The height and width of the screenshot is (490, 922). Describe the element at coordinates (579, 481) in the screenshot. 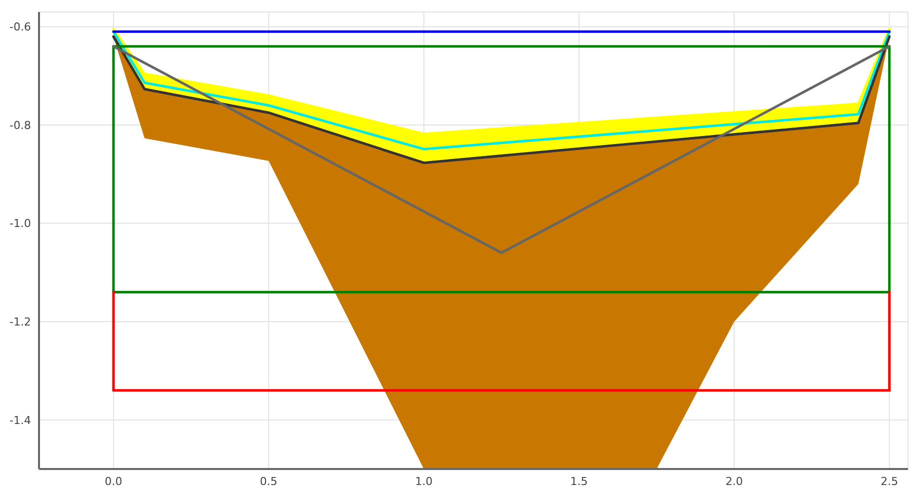

I see `x-tick-label: 1.5` at that location.